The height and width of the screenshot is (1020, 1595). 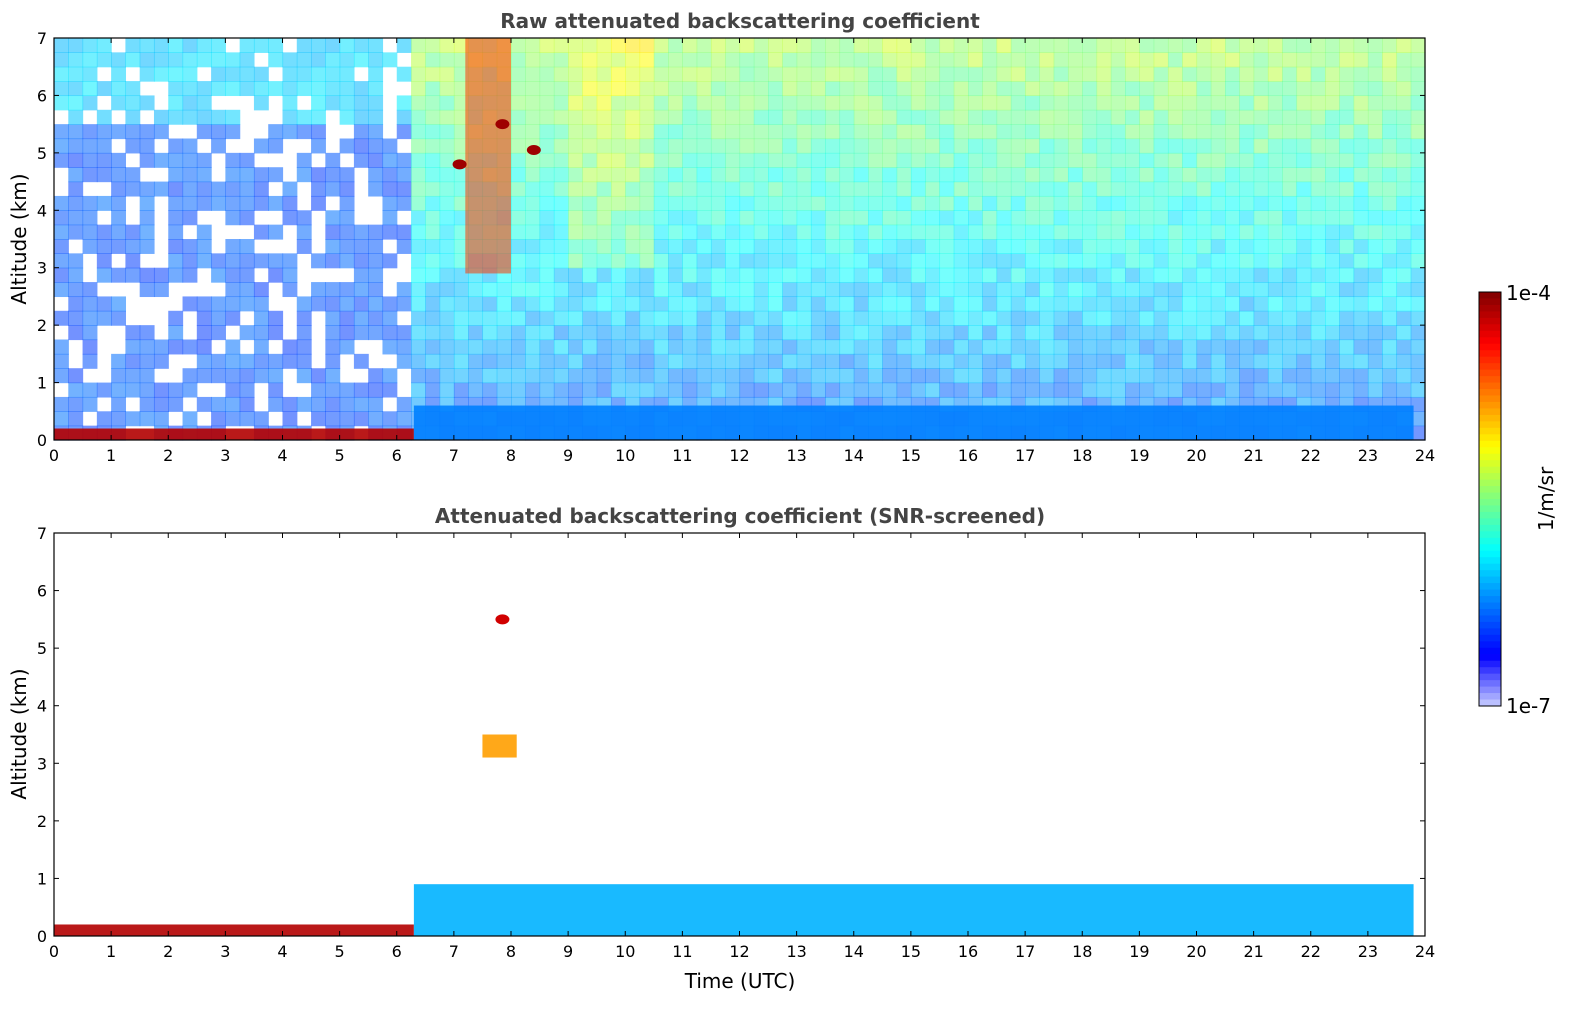 What do you see at coordinates (42, 533) in the screenshot?
I see `y-tick-label: 7` at bounding box center [42, 533].